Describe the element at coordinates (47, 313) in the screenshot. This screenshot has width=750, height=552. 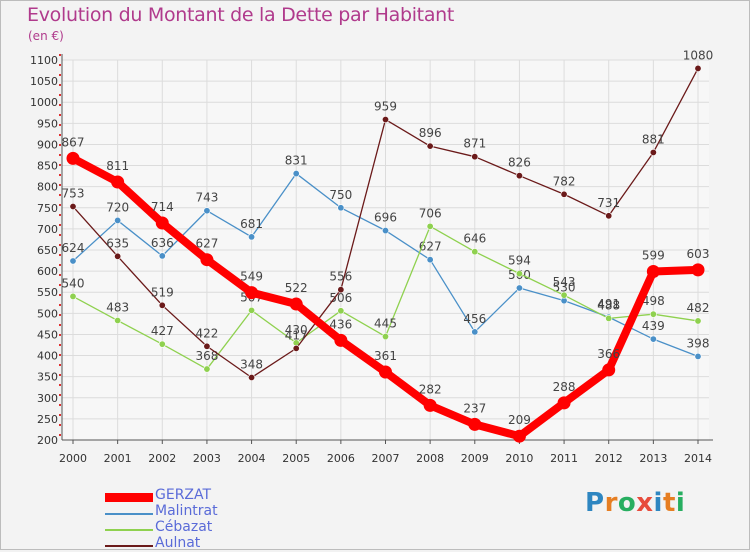
I see `y-tick-label: 500` at that location.